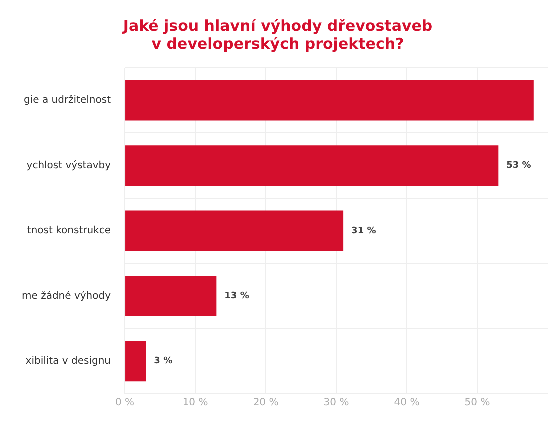 This screenshot has height=424, width=560. I want to click on x-tick-label: 50 %, so click(477, 403).